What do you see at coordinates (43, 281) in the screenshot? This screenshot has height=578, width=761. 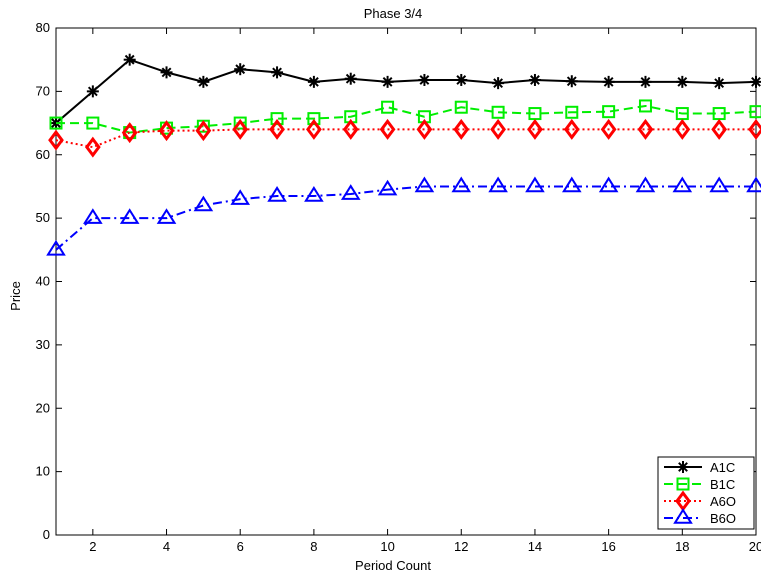 I see `y-tick-label: 40` at bounding box center [43, 281].